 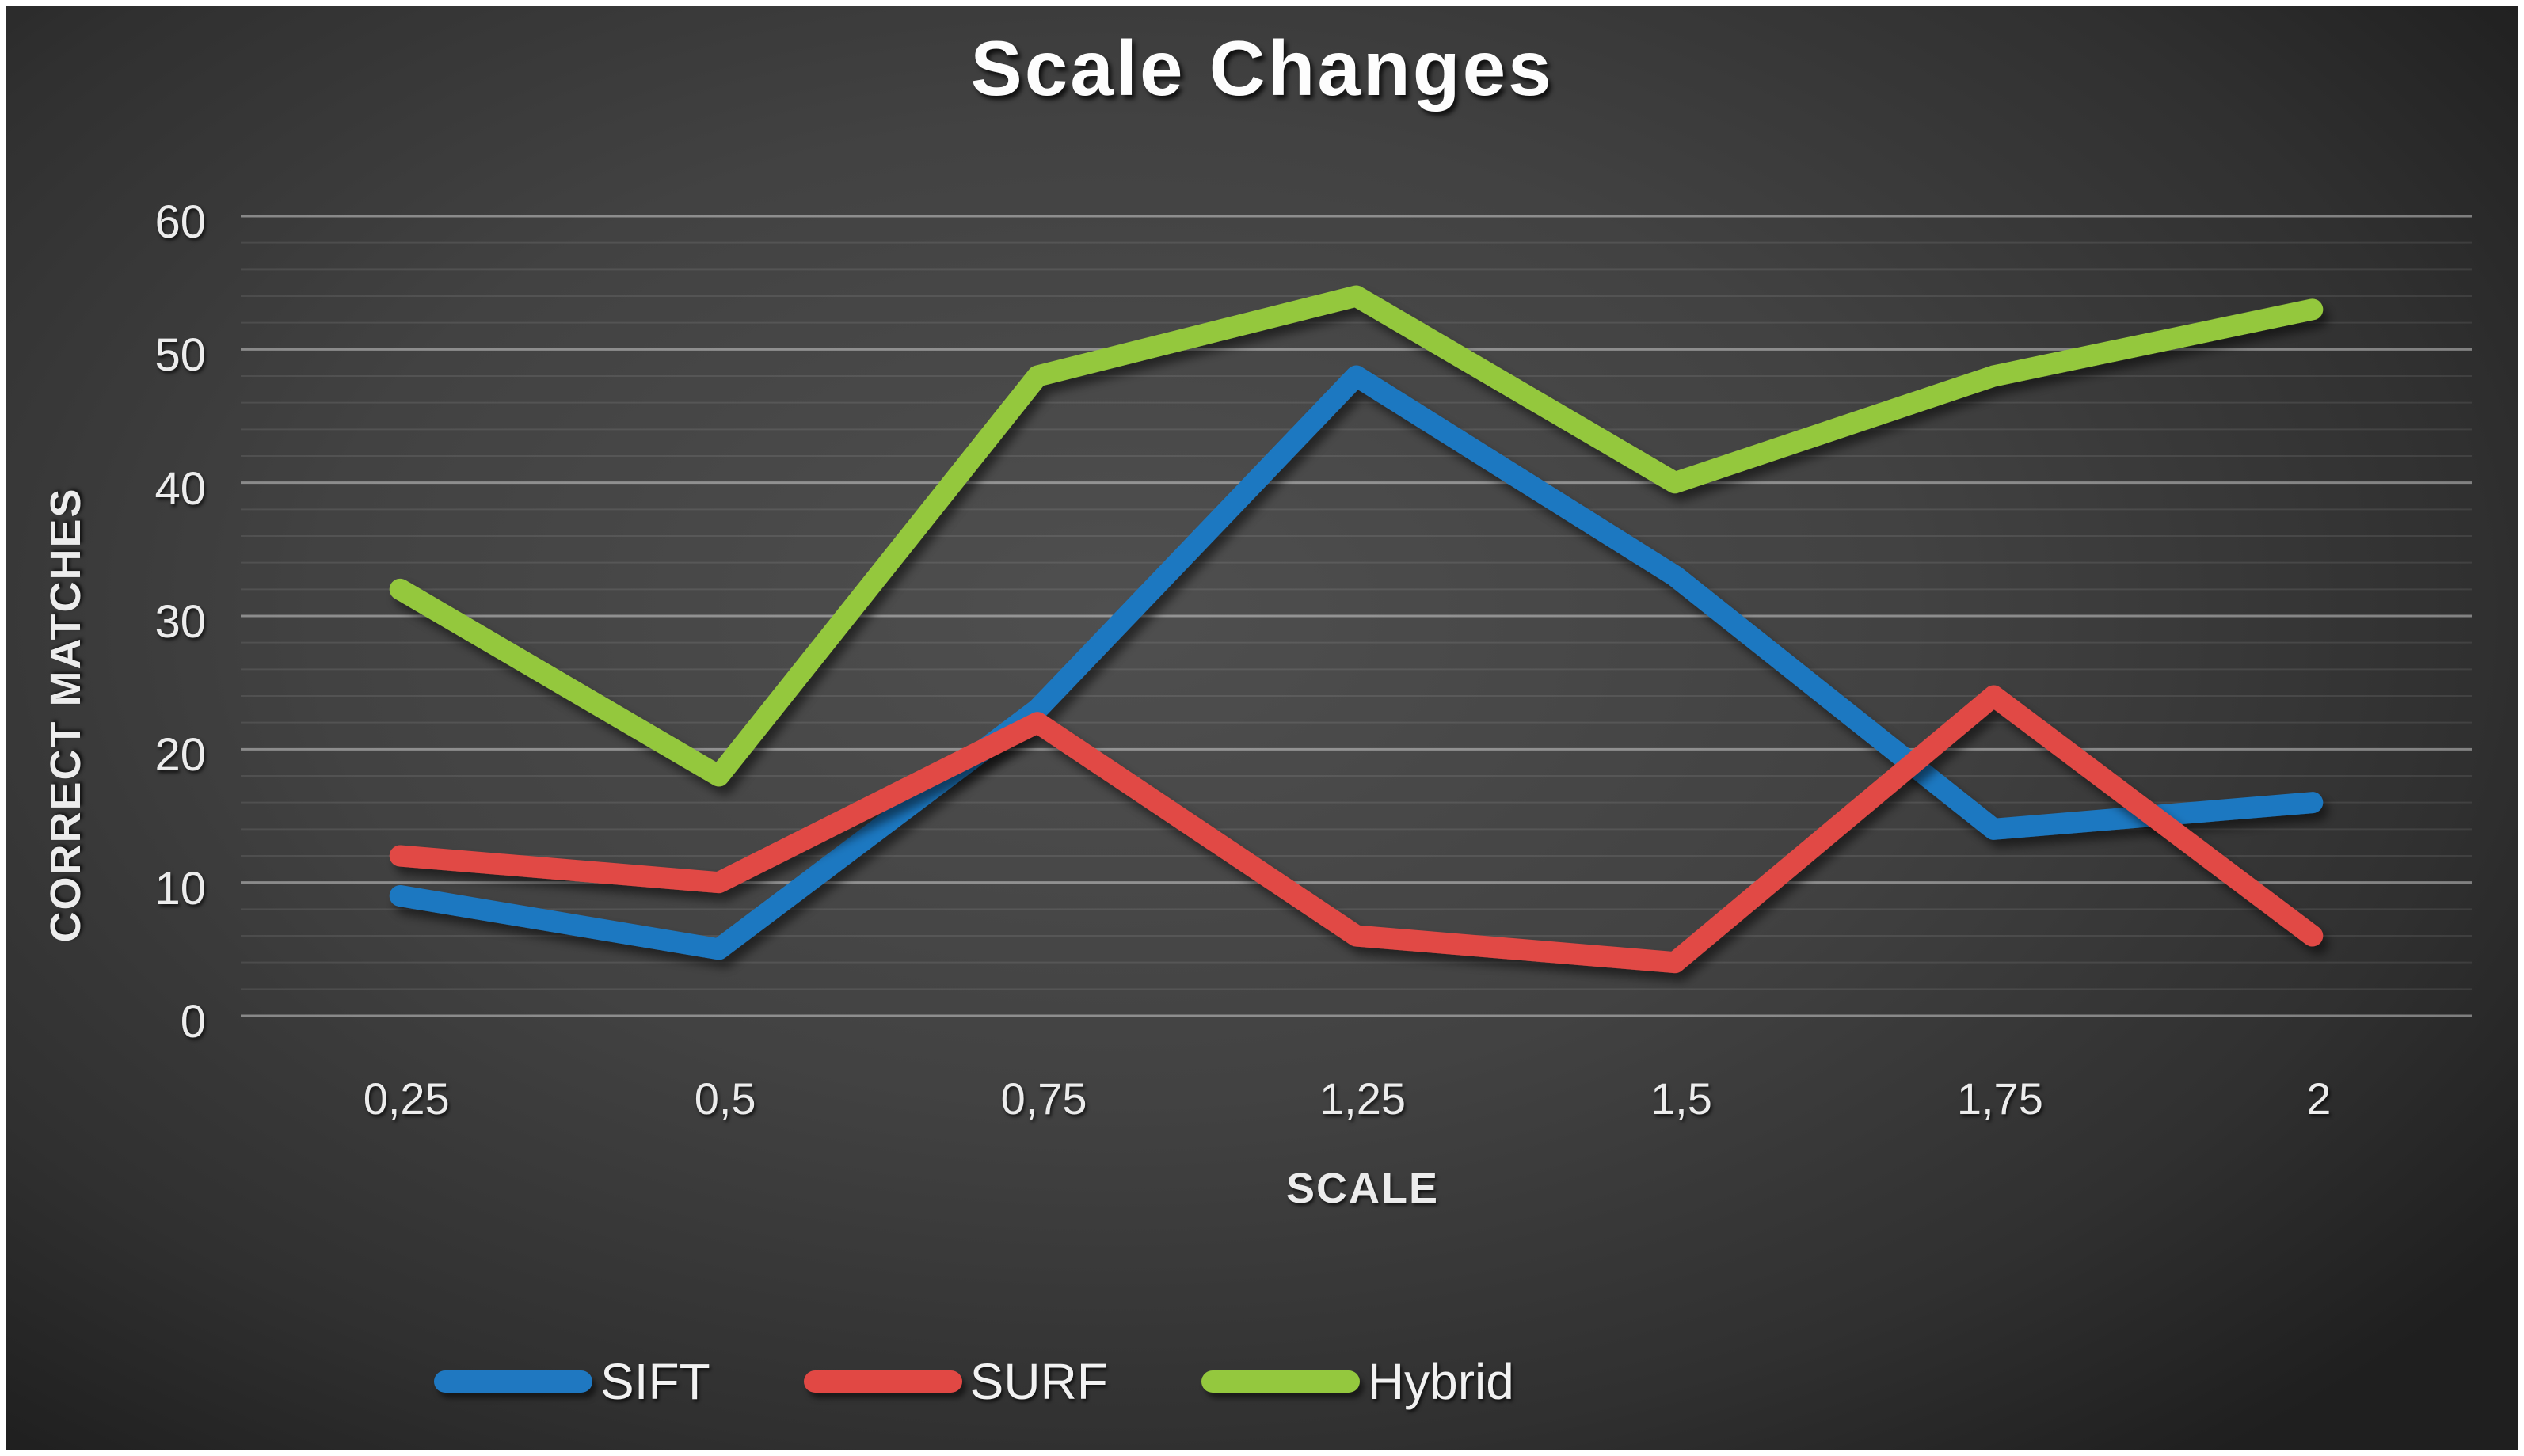 What do you see at coordinates (180, 222) in the screenshot?
I see `y-tick-label-60: 60` at bounding box center [180, 222].